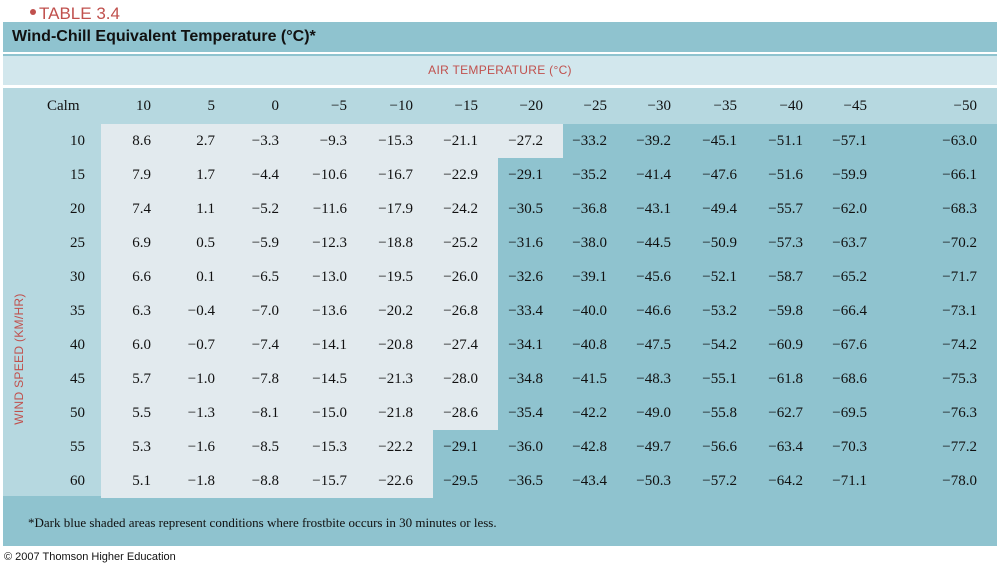 The height and width of the screenshot is (569, 1000). Describe the element at coordinates (516, 106) in the screenshot. I see `column-header-row` at that location.